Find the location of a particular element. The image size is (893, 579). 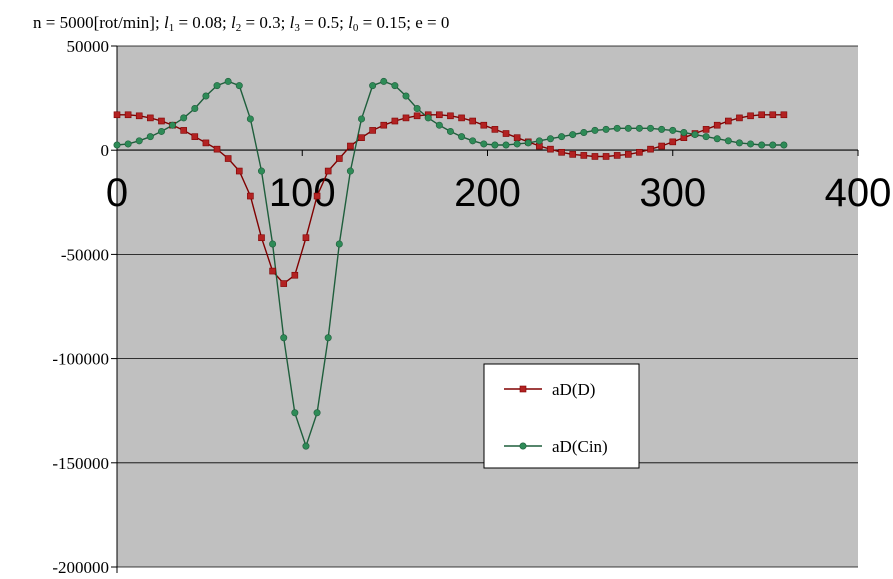

title-speed: n = 5000[rot/min] is located at coordinates (94, 22).